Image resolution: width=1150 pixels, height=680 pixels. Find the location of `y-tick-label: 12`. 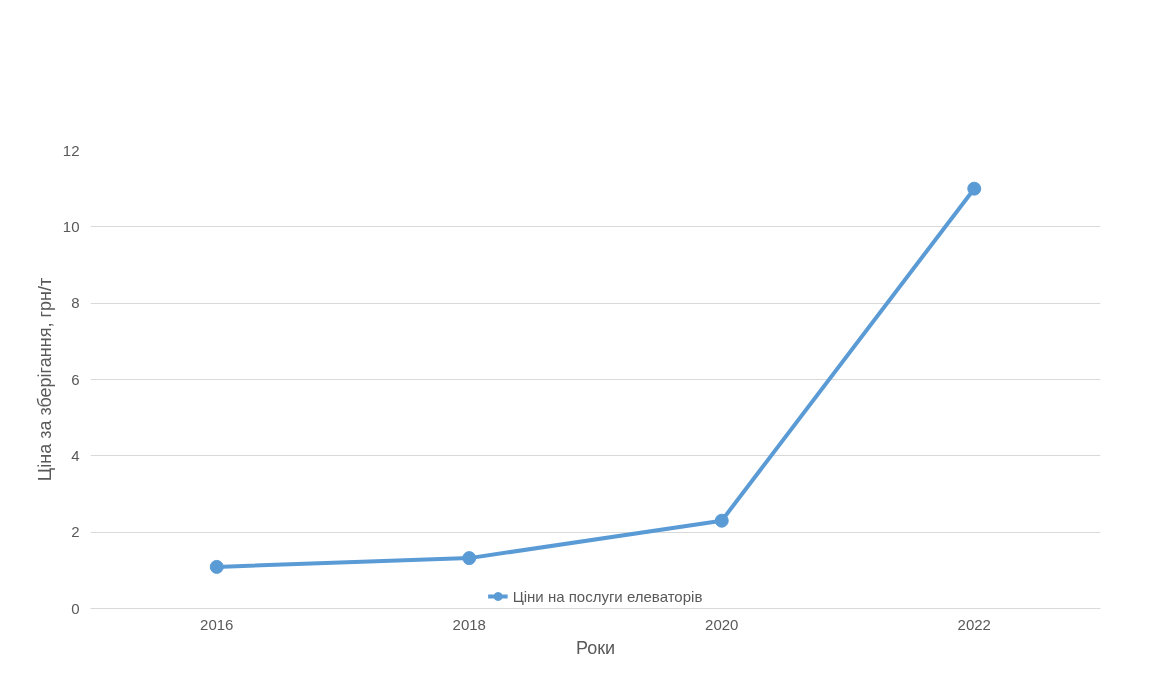

y-tick-label: 12 is located at coordinates (71, 150).